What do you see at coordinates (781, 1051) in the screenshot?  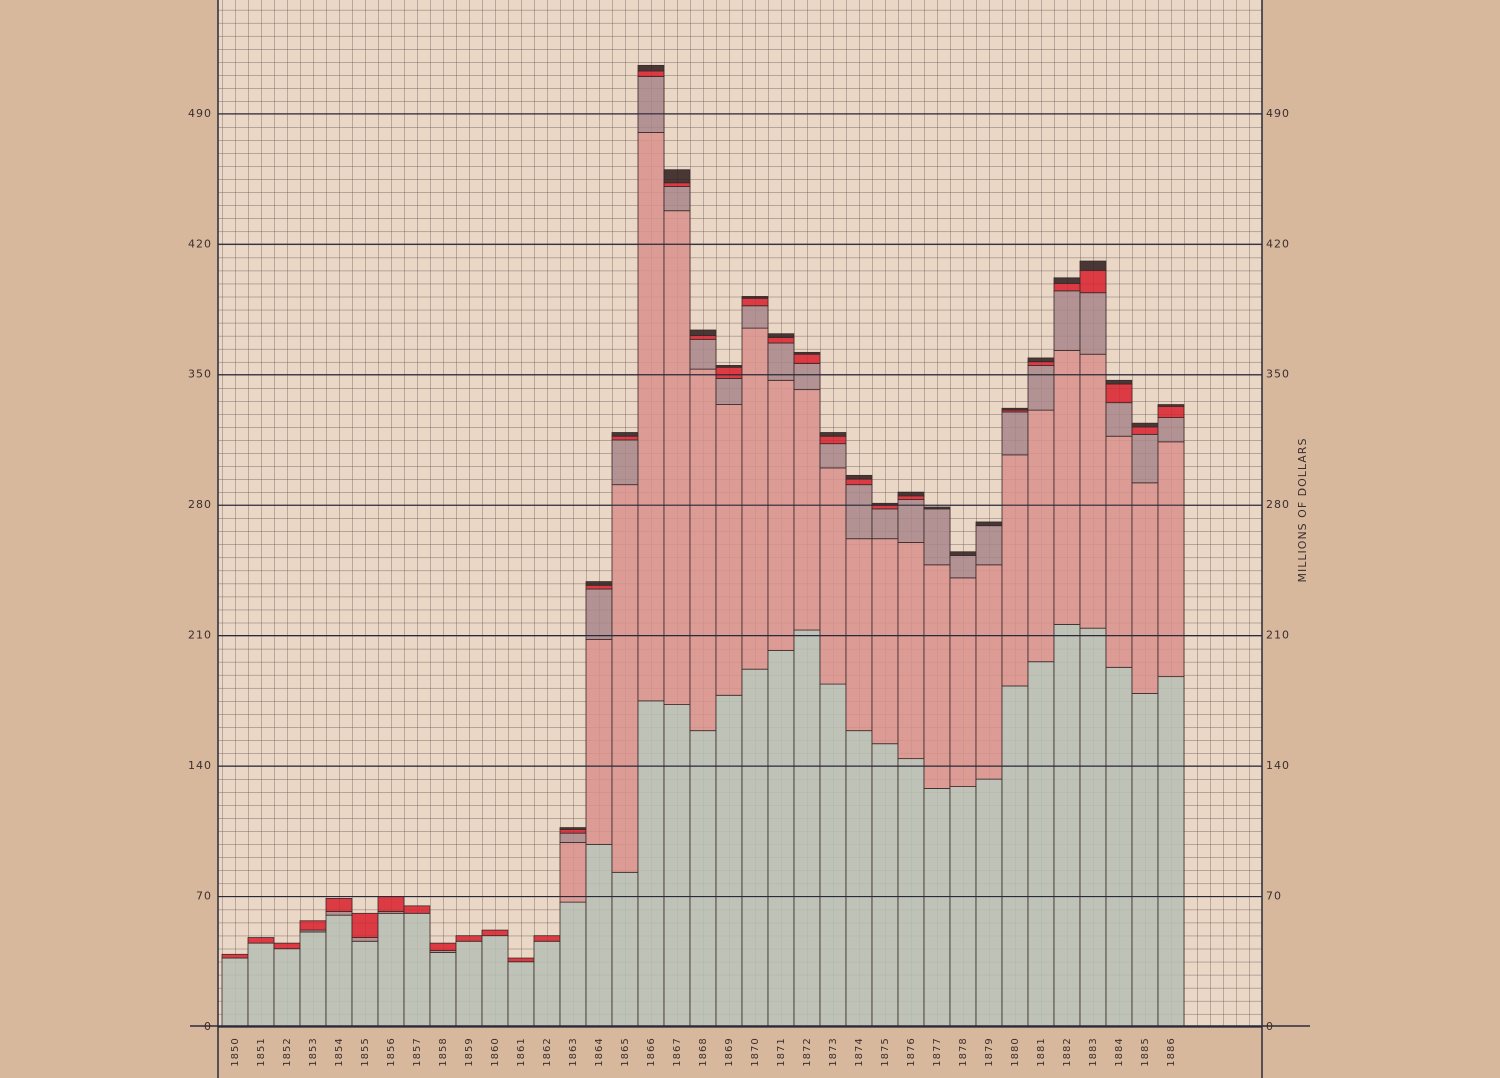 I see `x-tick-label: 1871` at bounding box center [781, 1051].